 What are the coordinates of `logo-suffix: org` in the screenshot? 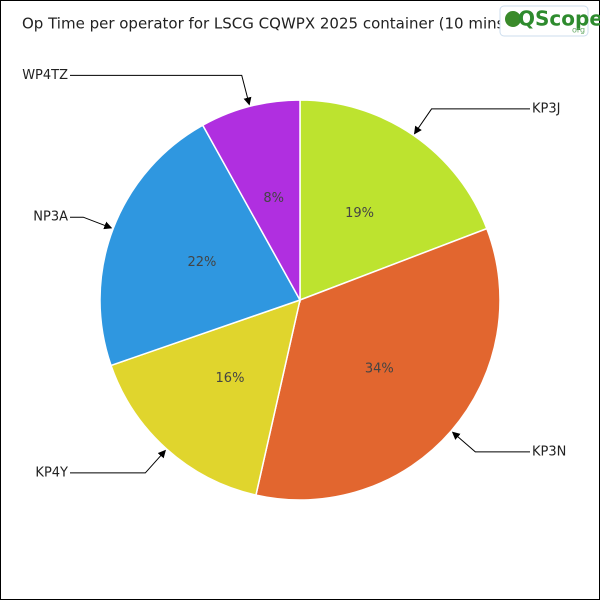 It's located at (578, 30).